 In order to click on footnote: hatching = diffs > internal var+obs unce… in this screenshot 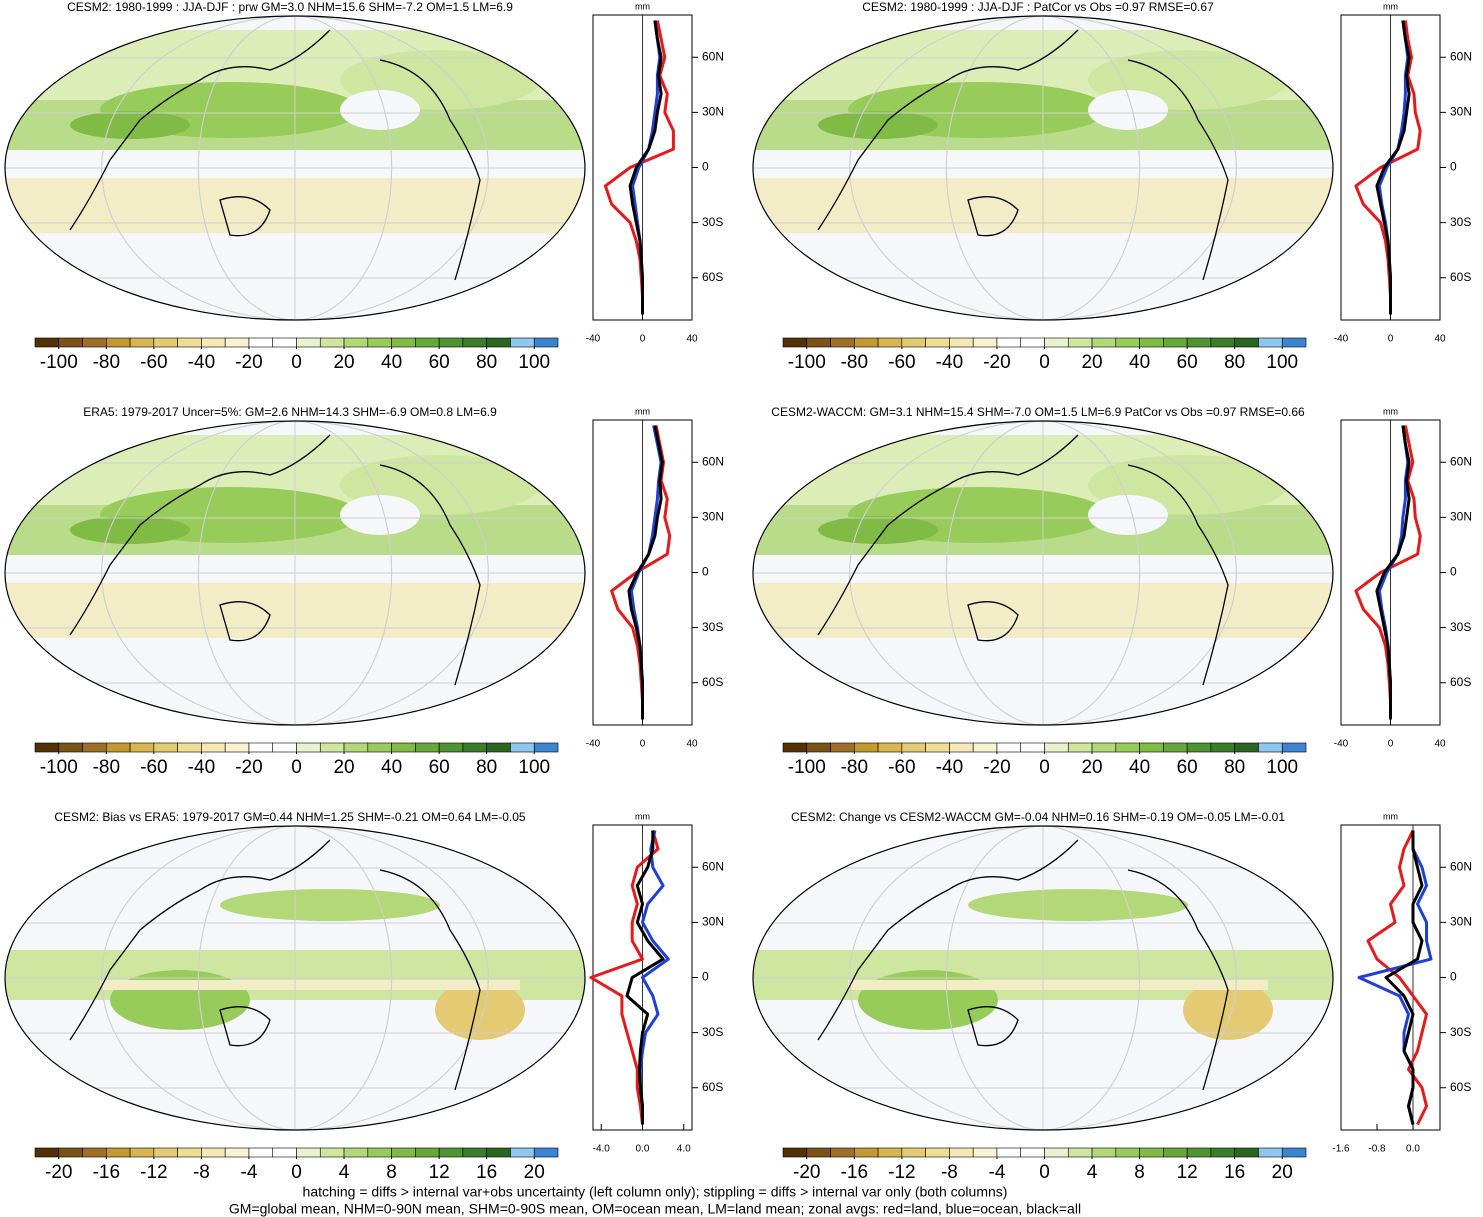, I will do `click(655, 1192)`.